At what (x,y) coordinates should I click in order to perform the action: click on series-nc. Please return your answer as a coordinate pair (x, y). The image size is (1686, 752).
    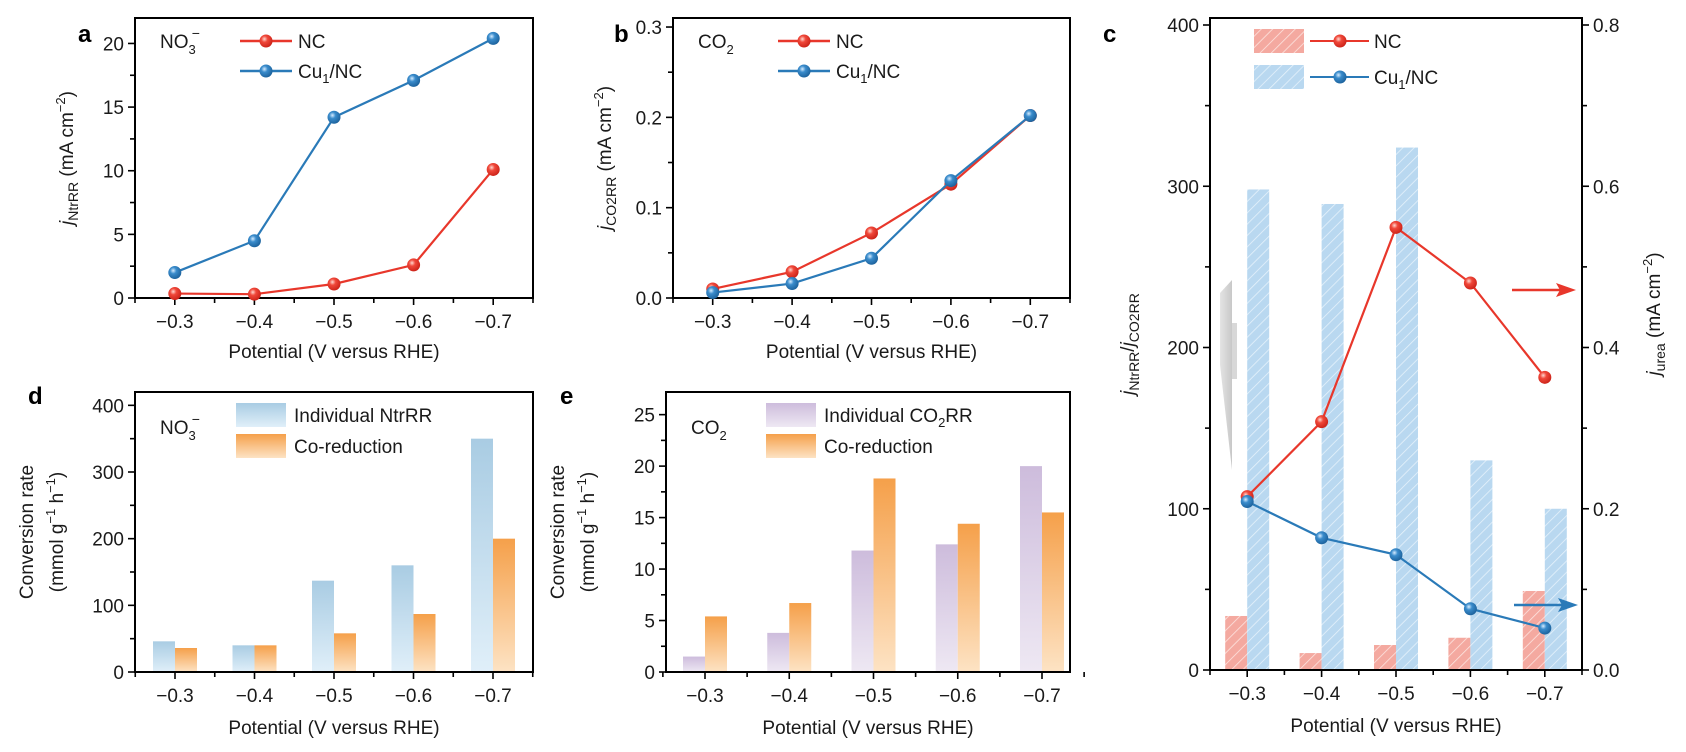
    Looking at the image, I should click on (871, 202).